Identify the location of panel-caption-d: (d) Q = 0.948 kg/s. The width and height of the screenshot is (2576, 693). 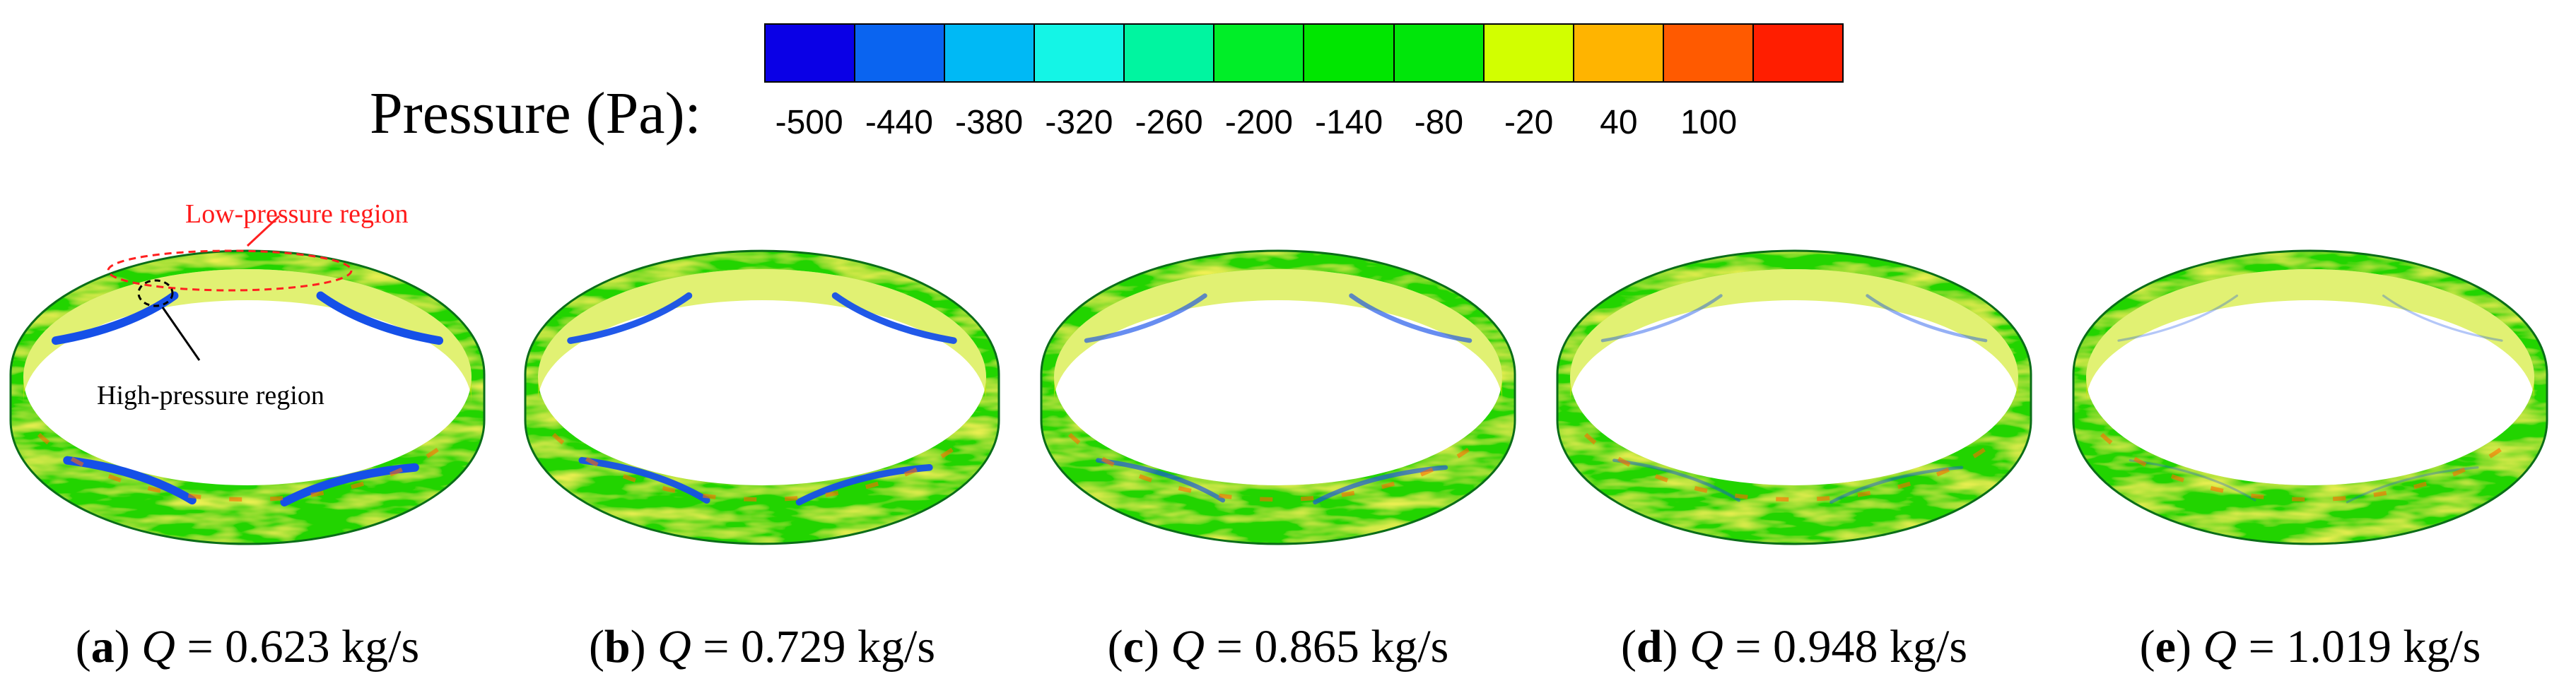
(1794, 647).